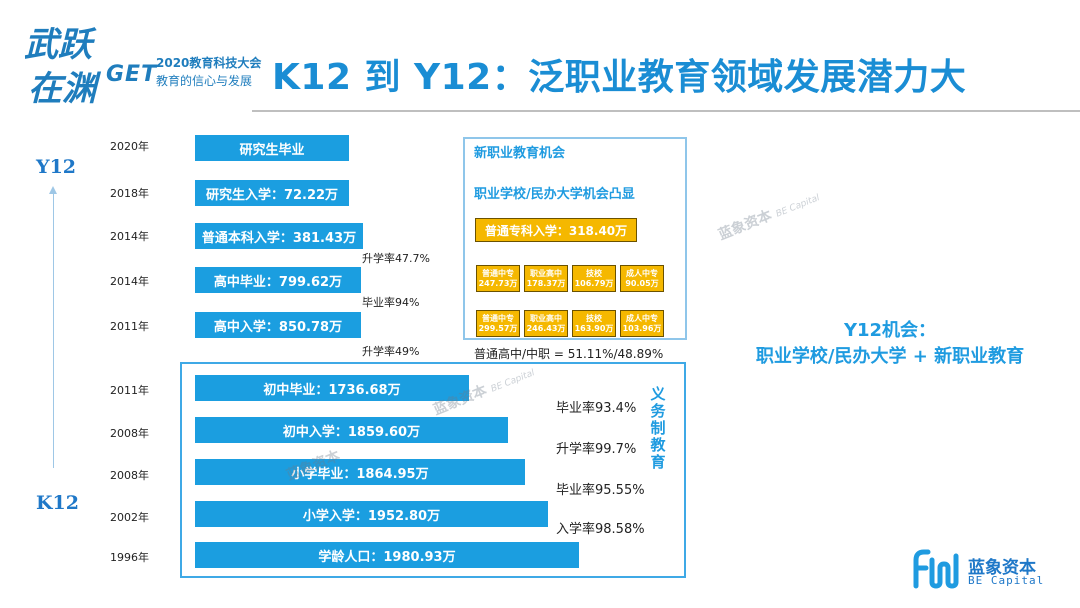  What do you see at coordinates (569, 354) in the screenshot?
I see `high-school-vocational-ratio: 普通高中/中职 = 51.11%/48.89%` at bounding box center [569, 354].